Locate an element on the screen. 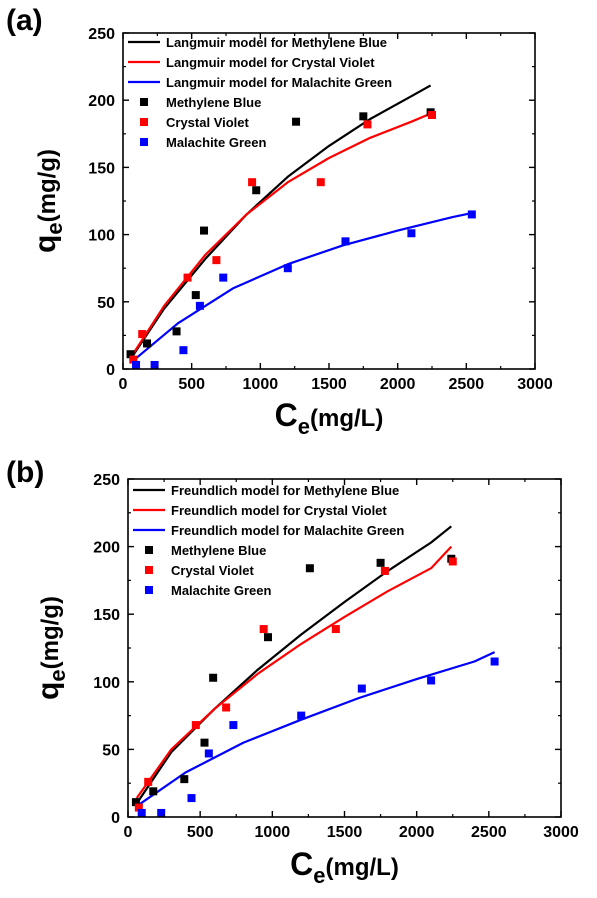  legend-label: Freundlich model for Malachite Green is located at coordinates (287, 530).